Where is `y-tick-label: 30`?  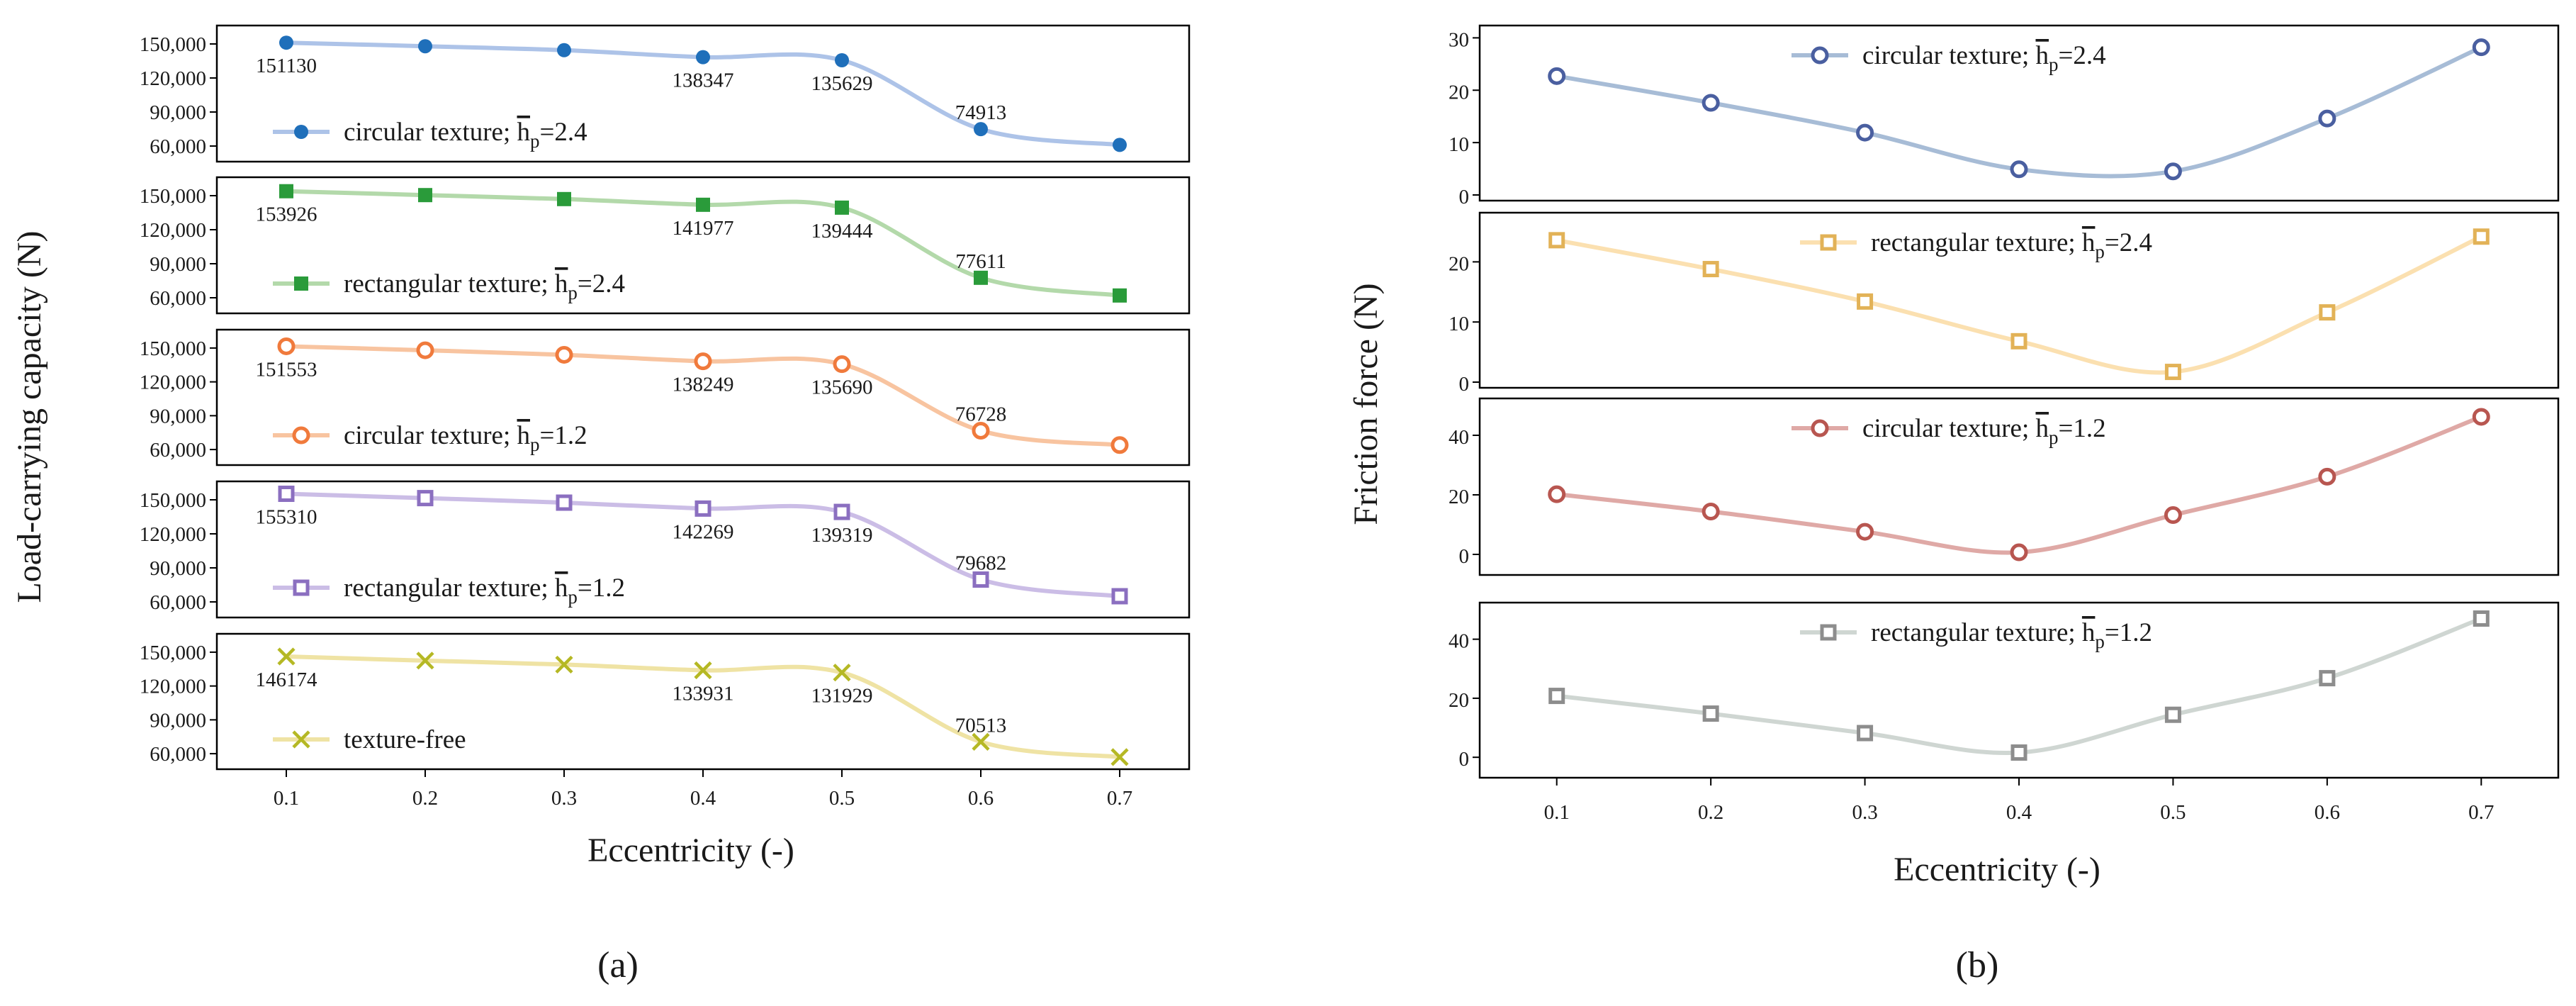
y-tick-label: 30 is located at coordinates (1459, 40).